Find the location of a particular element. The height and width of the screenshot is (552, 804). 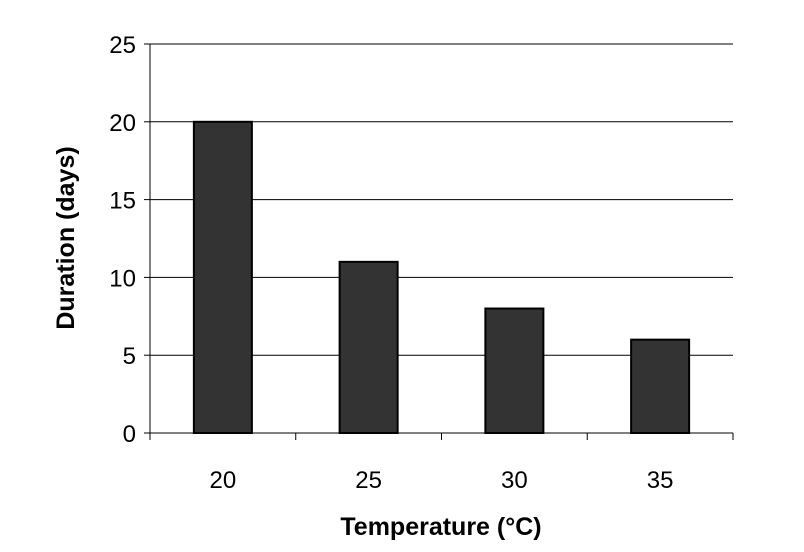

y-tick-label-5: 5 is located at coordinates (129, 356).